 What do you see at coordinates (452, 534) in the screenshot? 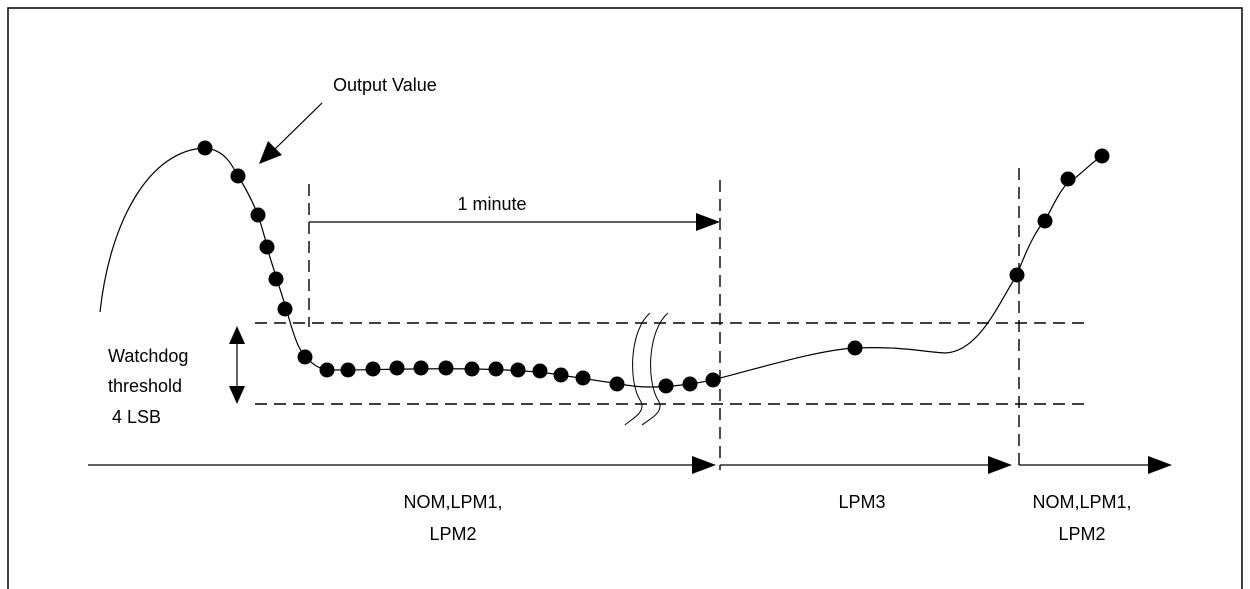
I see `phase1-label-line2: LPM2` at bounding box center [452, 534].